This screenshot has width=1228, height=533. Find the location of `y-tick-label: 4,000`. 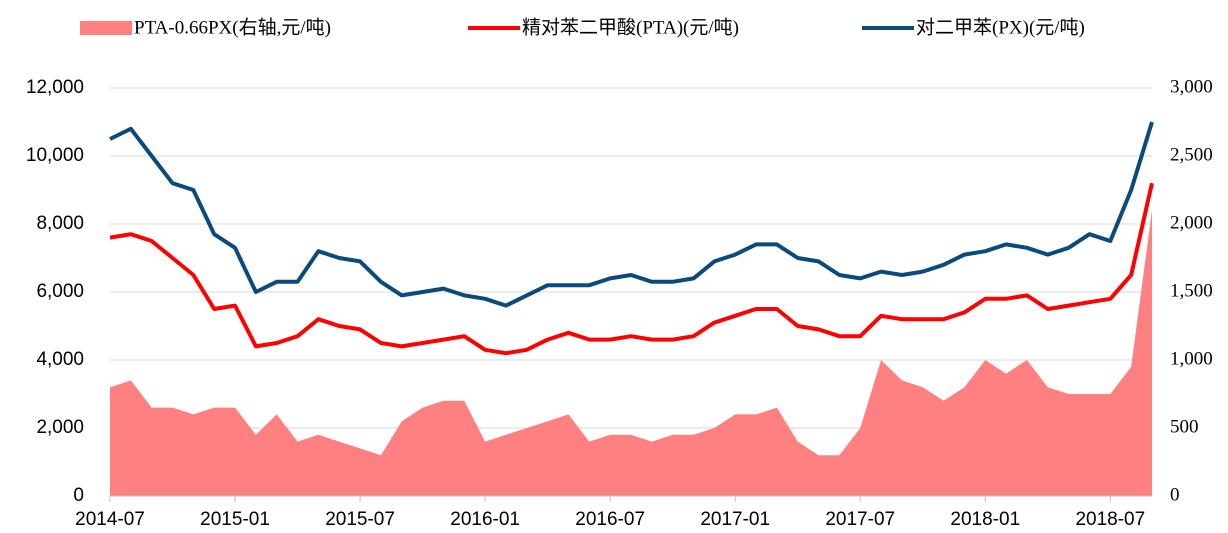

y-tick-label: 4,000 is located at coordinates (60, 359).